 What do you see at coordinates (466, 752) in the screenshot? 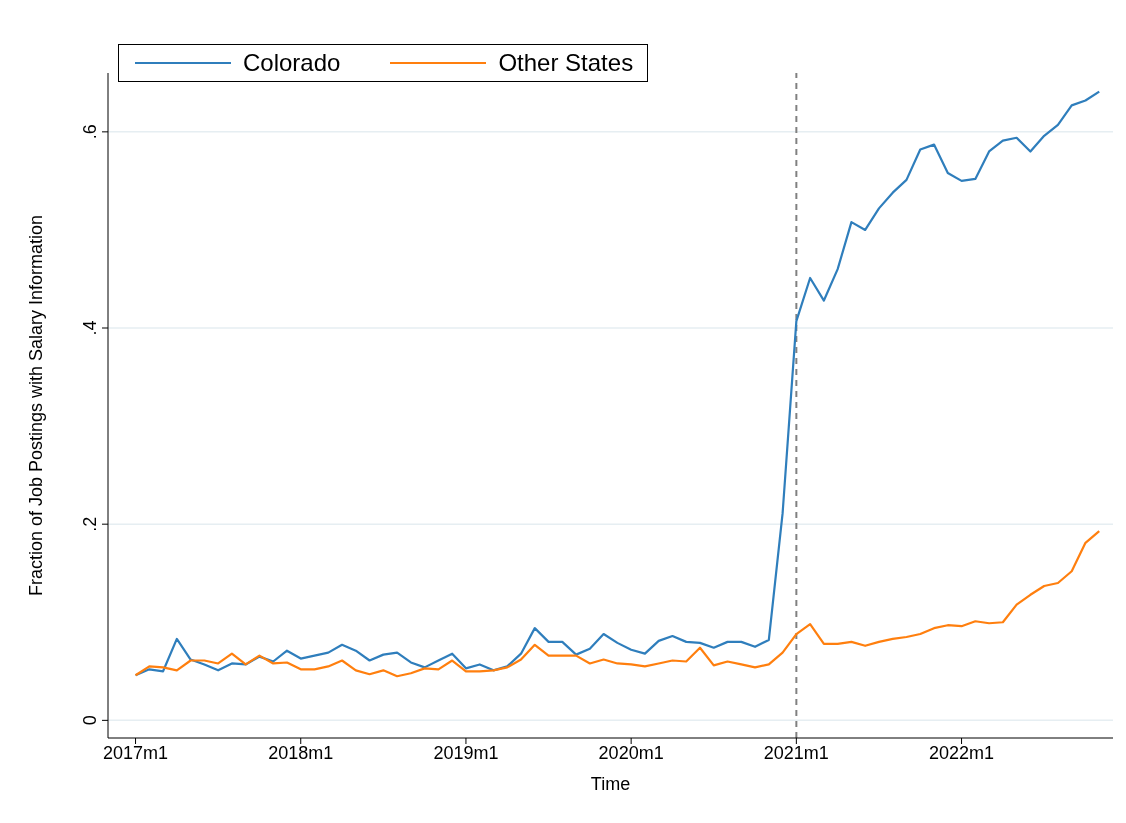
I see `x-tick-label: 2019m1` at bounding box center [466, 752].